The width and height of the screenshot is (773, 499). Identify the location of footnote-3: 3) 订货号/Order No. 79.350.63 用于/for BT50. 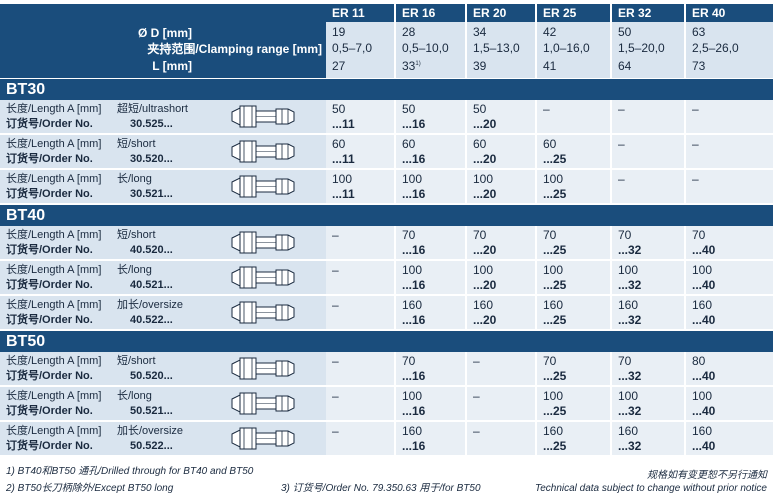
(381, 488).